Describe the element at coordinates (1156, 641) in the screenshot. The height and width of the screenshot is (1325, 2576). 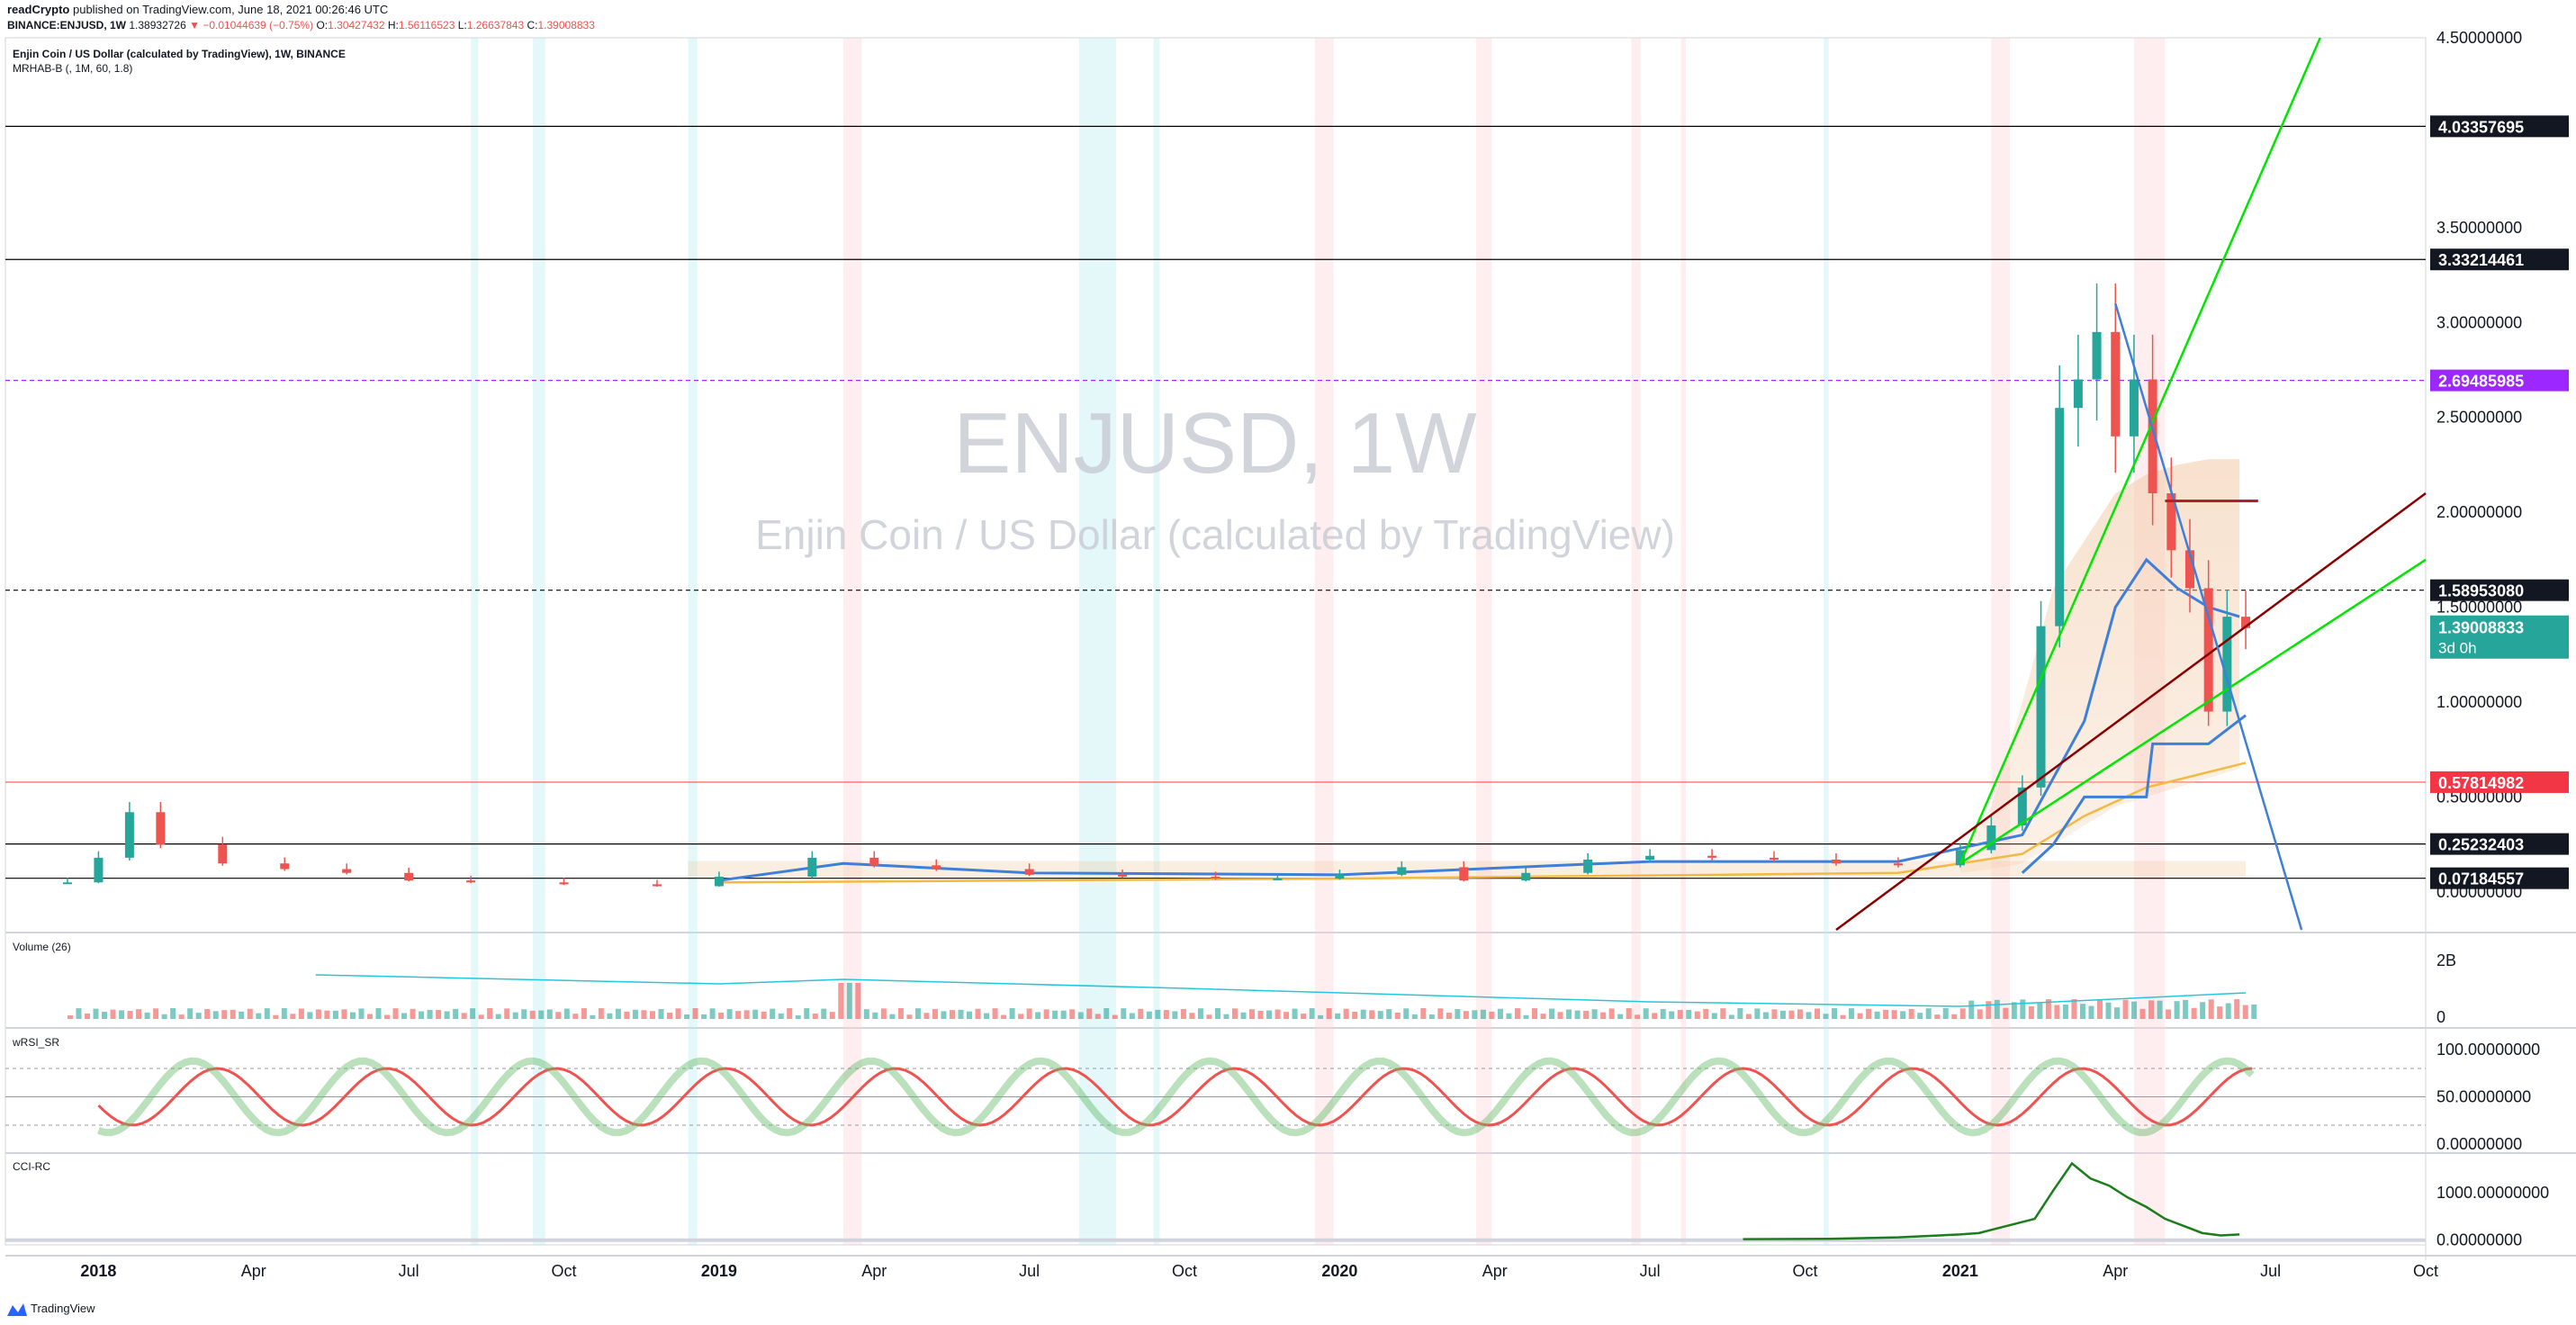
I see `background-band` at that location.